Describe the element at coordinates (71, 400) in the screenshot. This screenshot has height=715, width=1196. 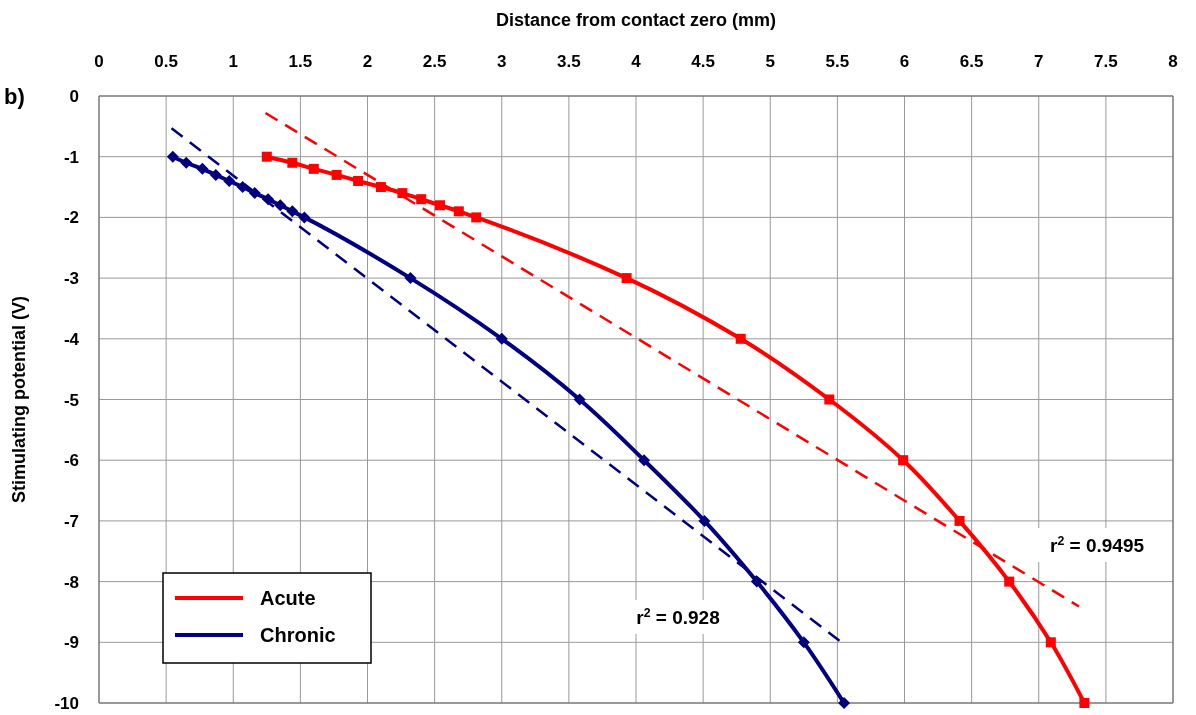
I see `y-tick-label: -5` at that location.